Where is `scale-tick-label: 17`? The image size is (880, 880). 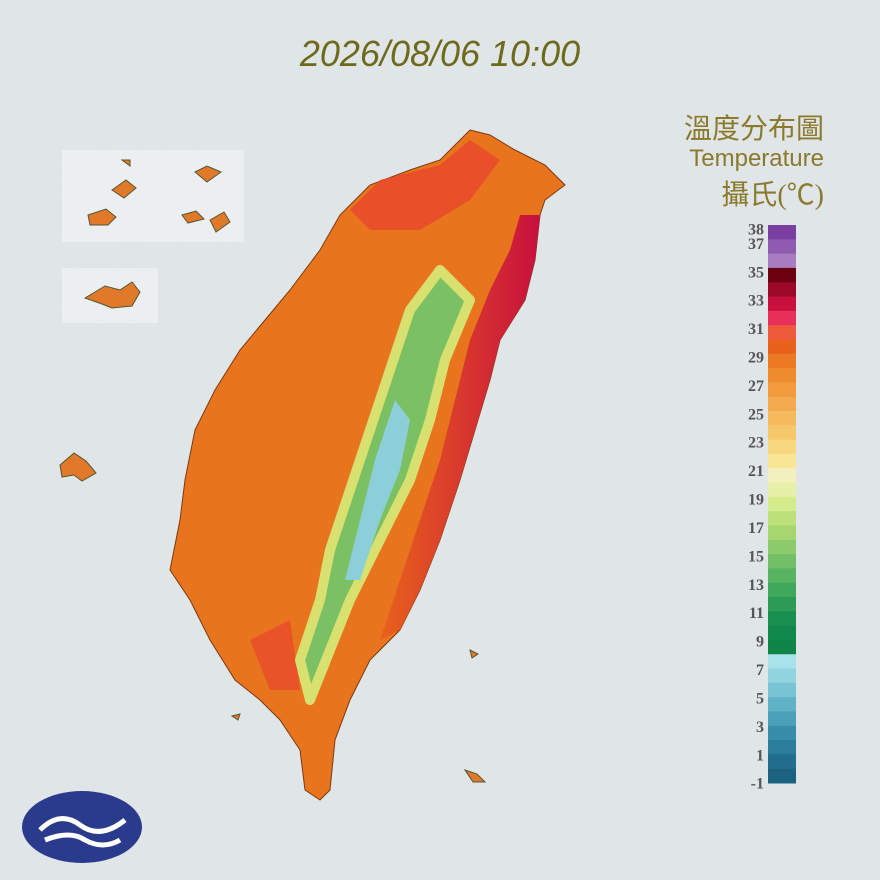 scale-tick-label: 17 is located at coordinates (756, 528).